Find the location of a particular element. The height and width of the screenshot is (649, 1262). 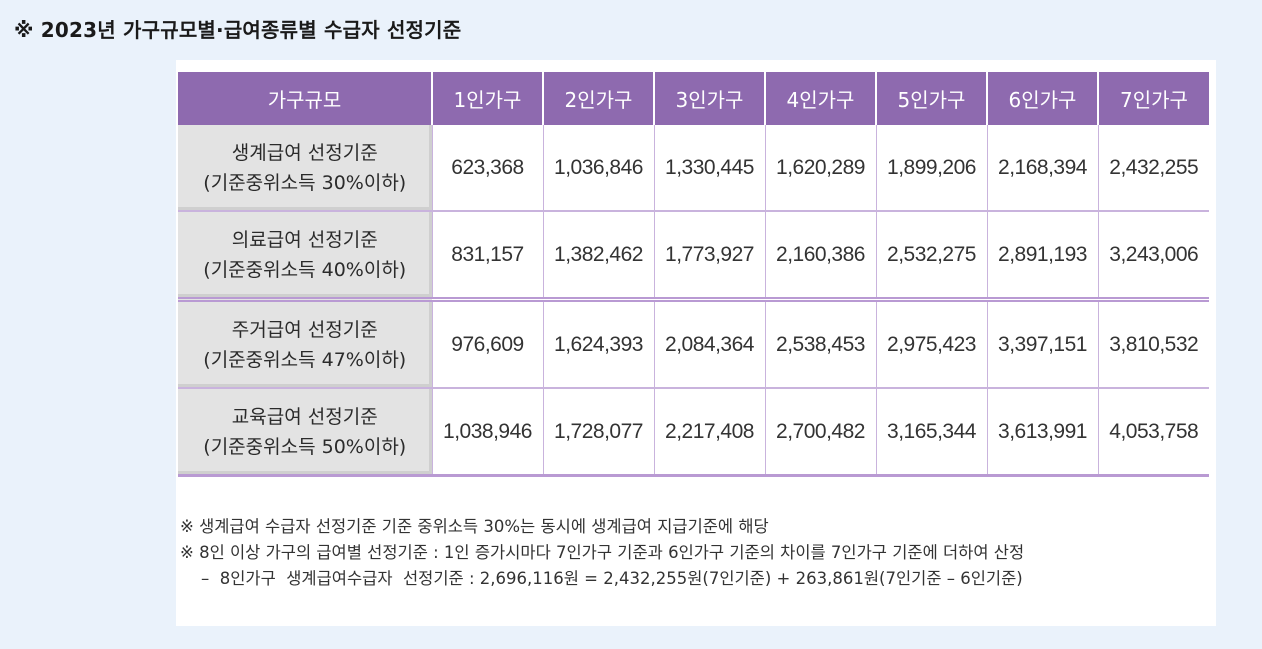

header-3-person: 3인가구 is located at coordinates (709, 98).